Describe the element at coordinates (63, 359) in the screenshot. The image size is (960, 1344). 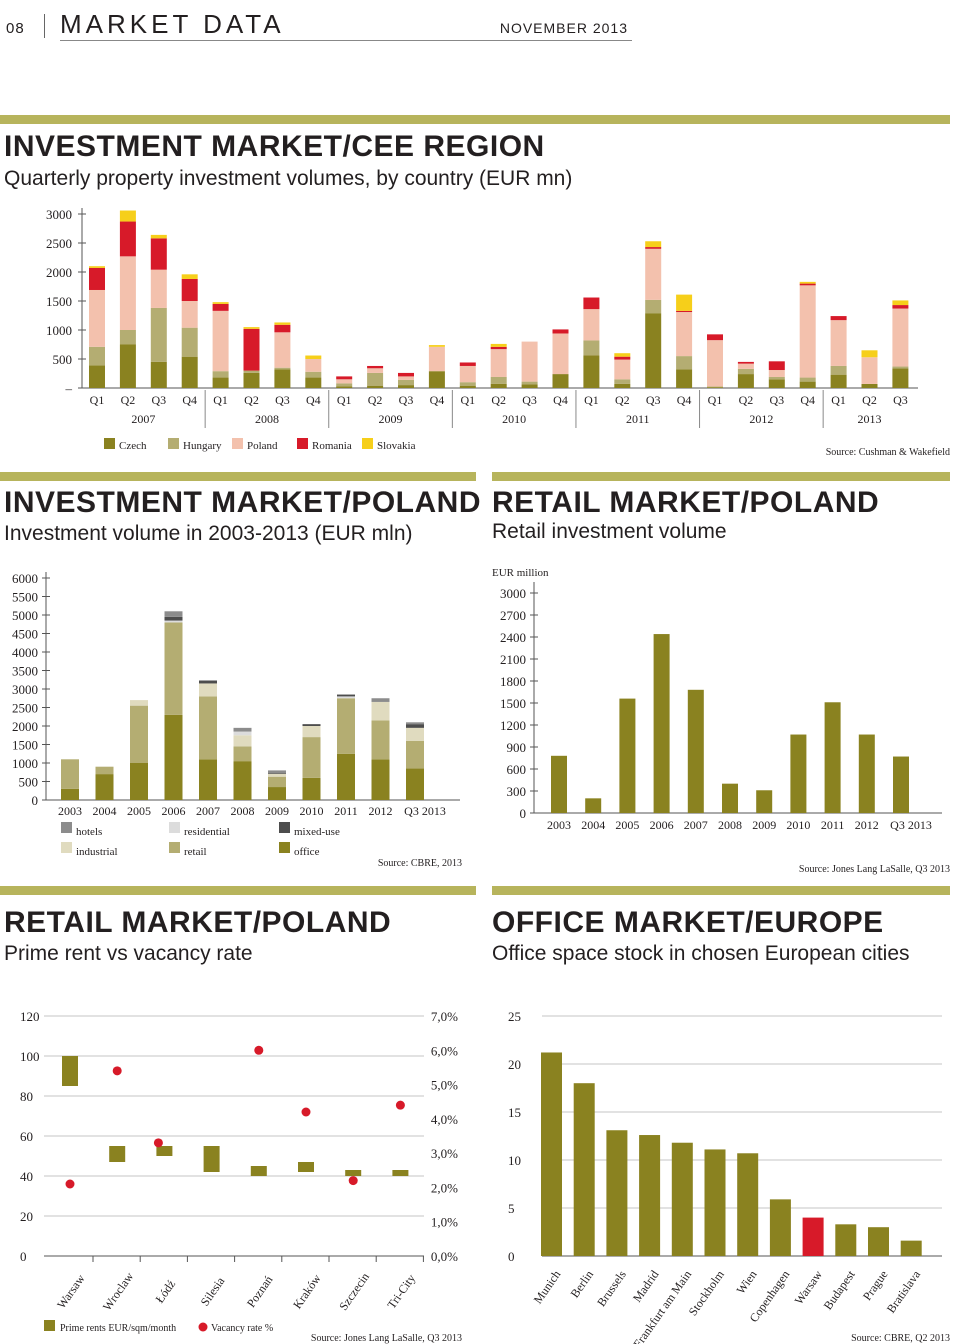
I see `y-tick-label: 500` at that location.